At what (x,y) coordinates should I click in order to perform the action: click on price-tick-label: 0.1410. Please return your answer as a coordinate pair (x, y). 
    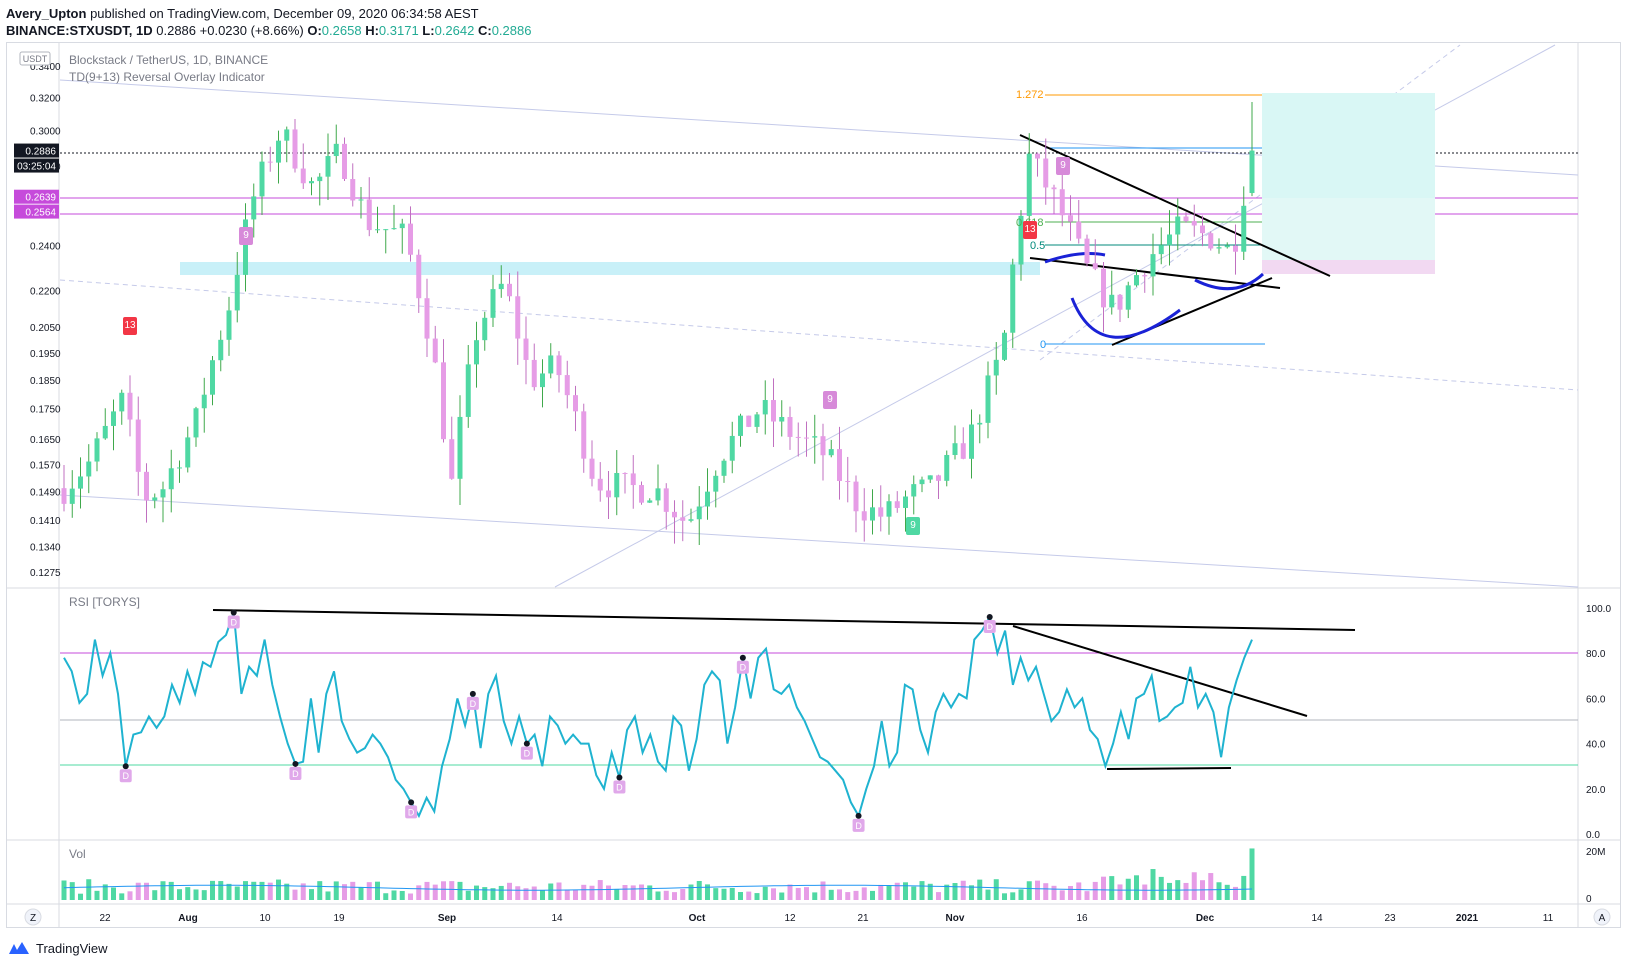
    Looking at the image, I should click on (45, 521).